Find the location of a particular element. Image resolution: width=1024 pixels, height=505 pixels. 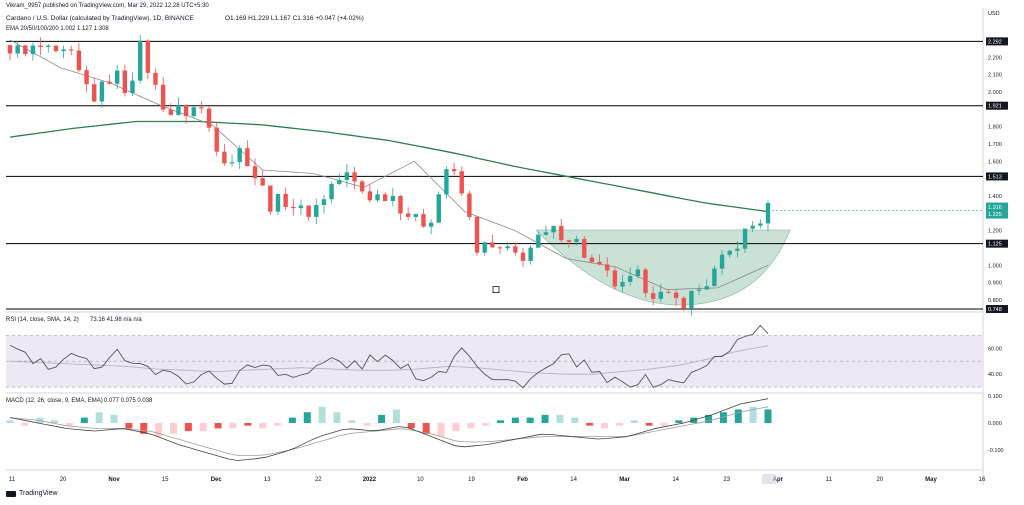

rsi-pane is located at coordinates (494, 356).